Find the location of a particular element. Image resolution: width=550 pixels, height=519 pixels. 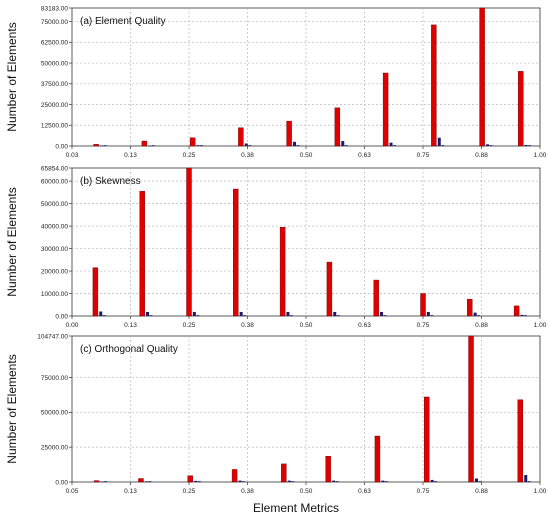

y-tick-label: 40000.00 is located at coordinates (54, 226).